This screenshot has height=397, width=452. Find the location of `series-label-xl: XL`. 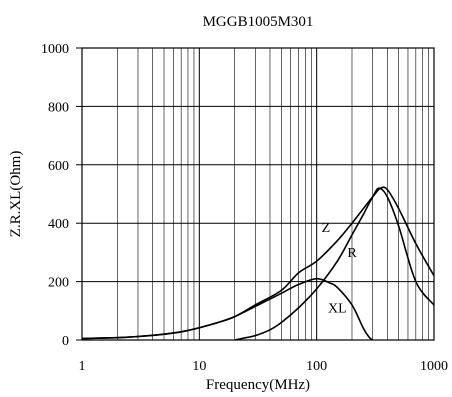

series-label-xl: XL is located at coordinates (337, 308).